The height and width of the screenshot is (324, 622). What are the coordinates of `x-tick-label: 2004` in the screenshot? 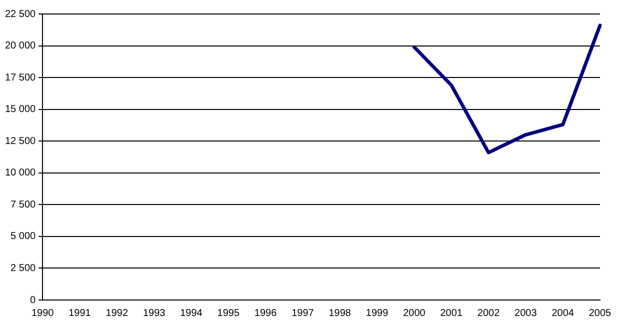 It's located at (563, 313).